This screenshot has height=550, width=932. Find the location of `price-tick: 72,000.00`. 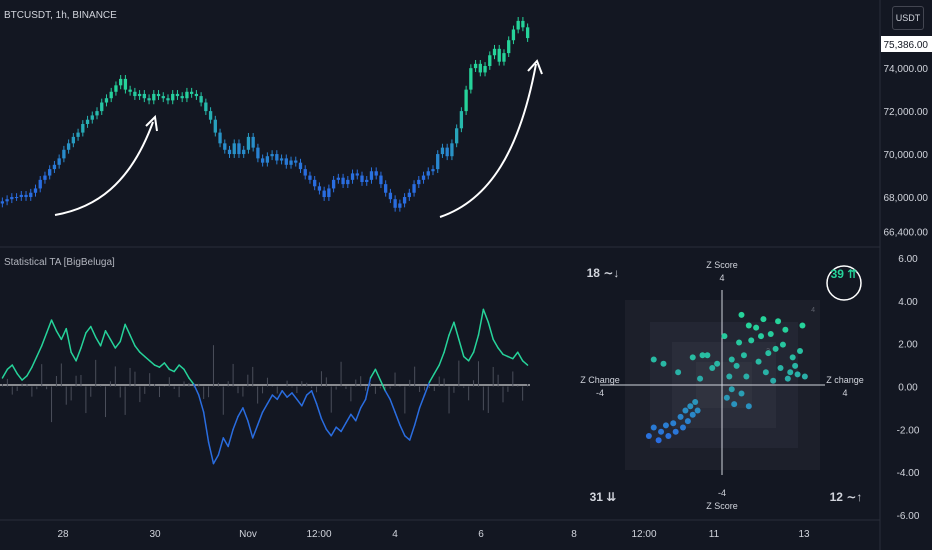

price-tick: 72,000.00 is located at coordinates (906, 112).